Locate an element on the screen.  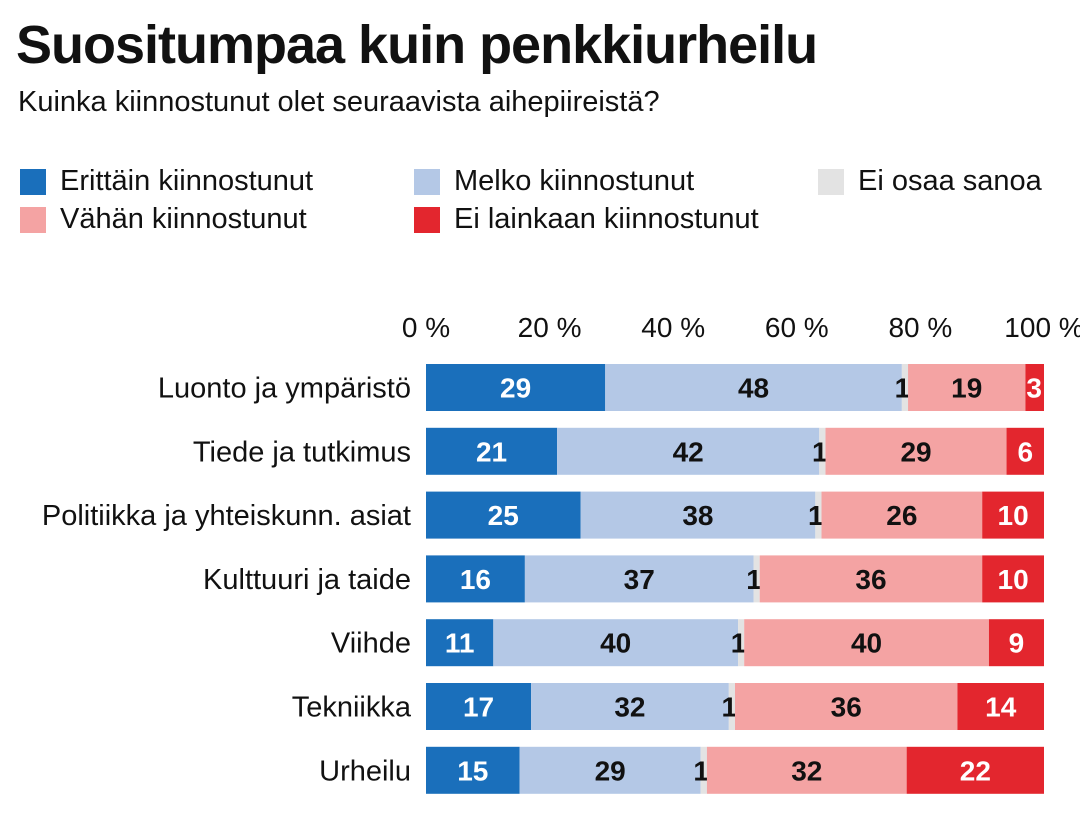
x-tick-label: 20 % is located at coordinates (550, 327).